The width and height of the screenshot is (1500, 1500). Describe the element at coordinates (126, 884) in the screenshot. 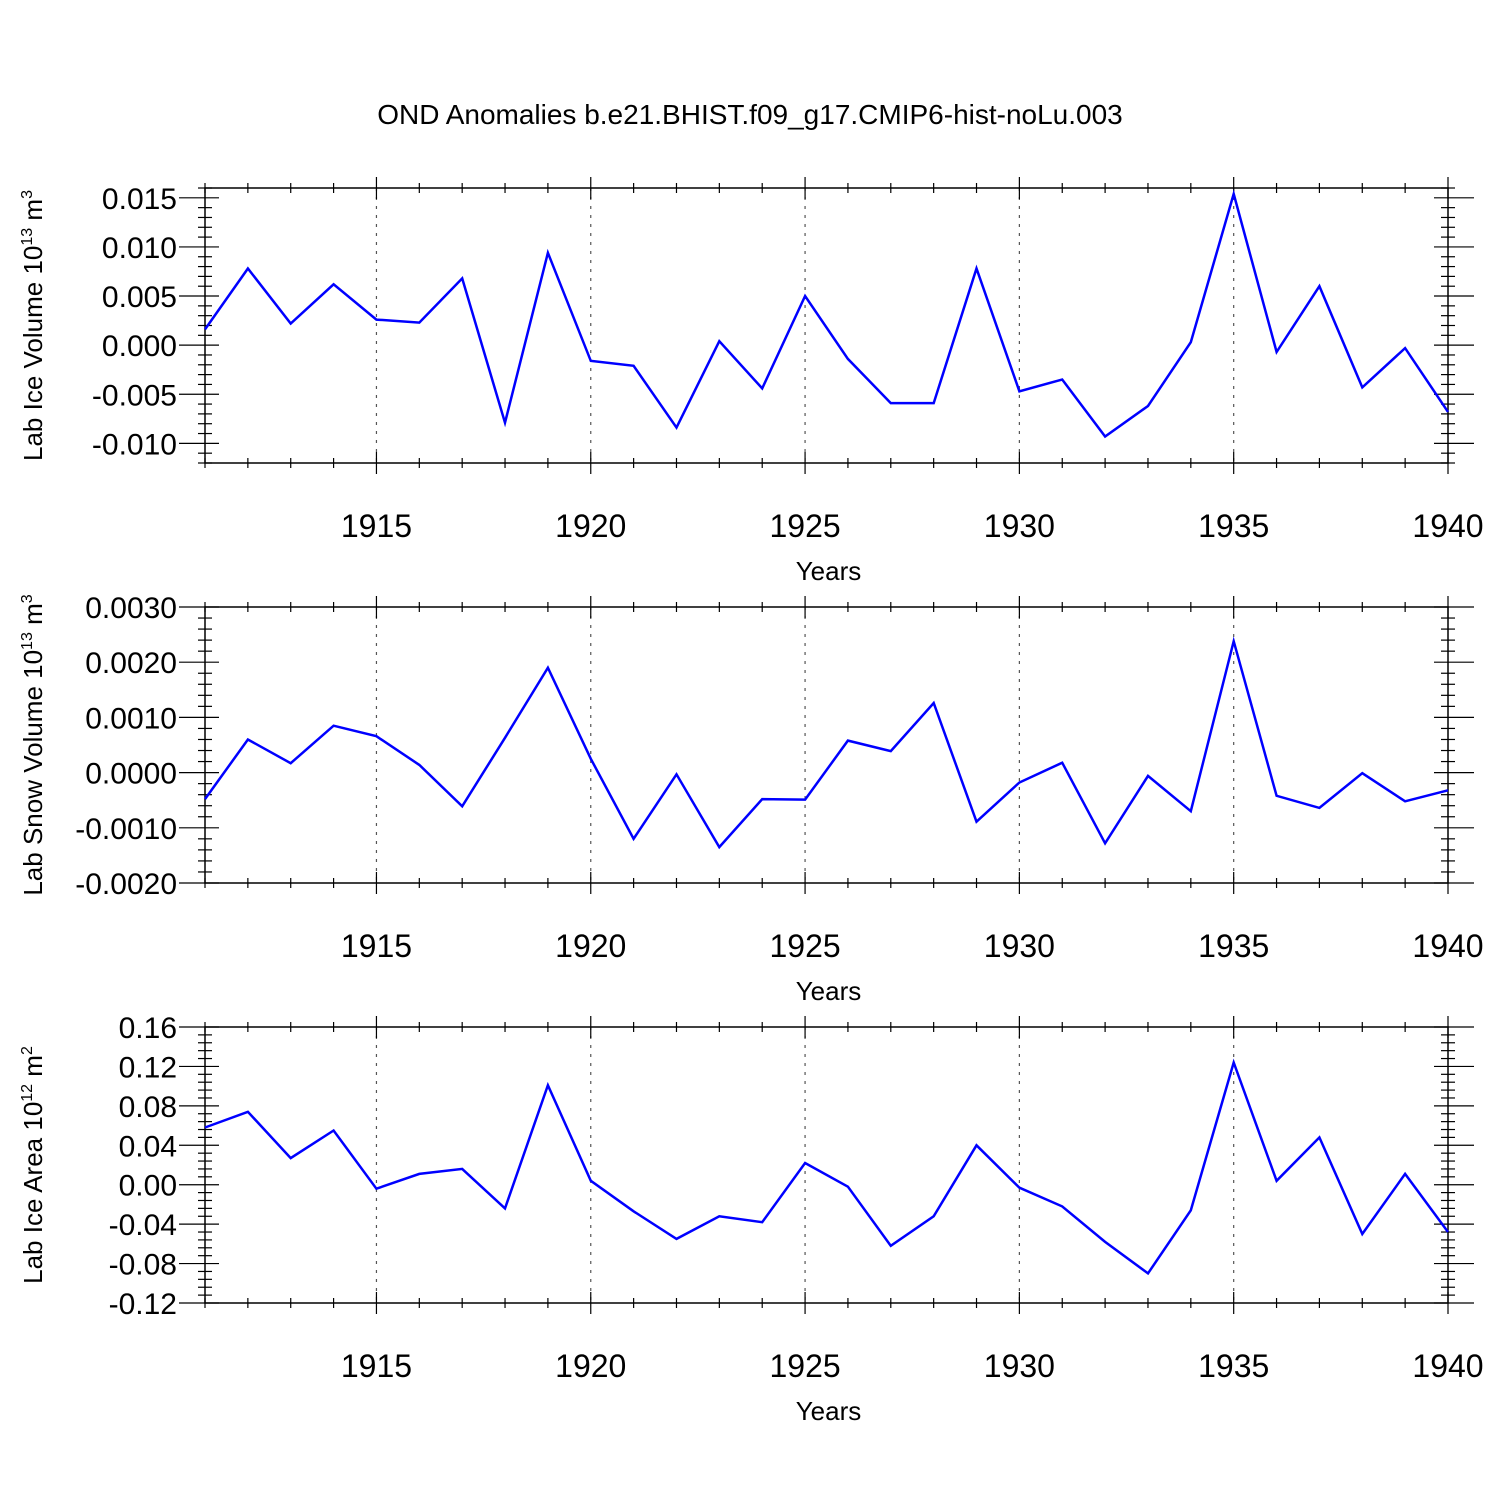

I see `y-tick-label: -0.0020` at that location.